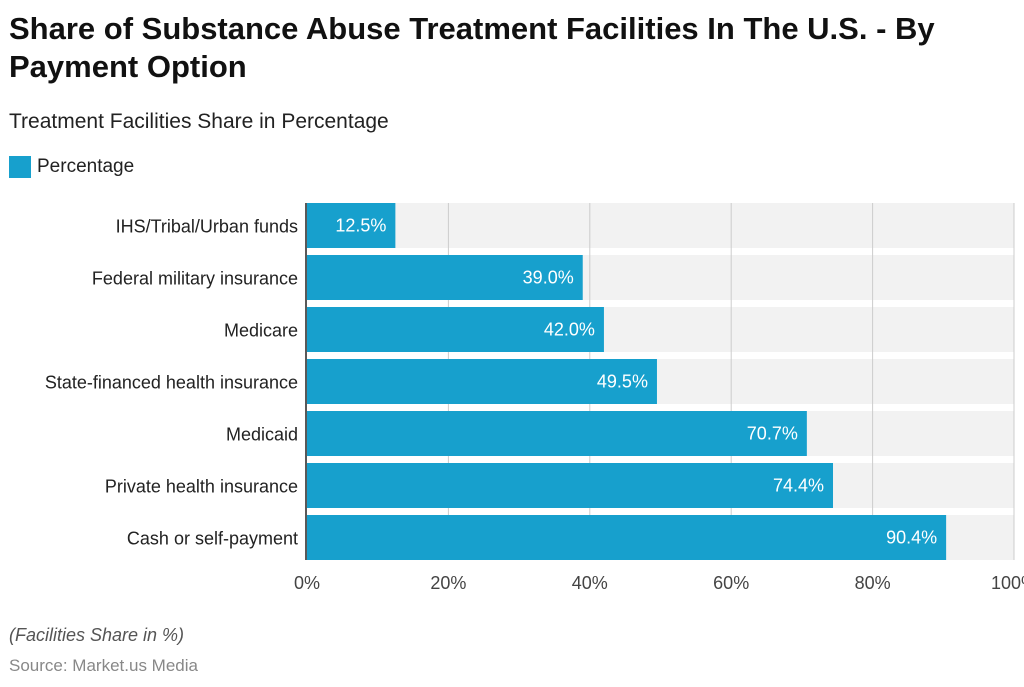 The height and width of the screenshot is (687, 1024). Describe the element at coordinates (660, 225) in the screenshot. I see `row-band` at that location.